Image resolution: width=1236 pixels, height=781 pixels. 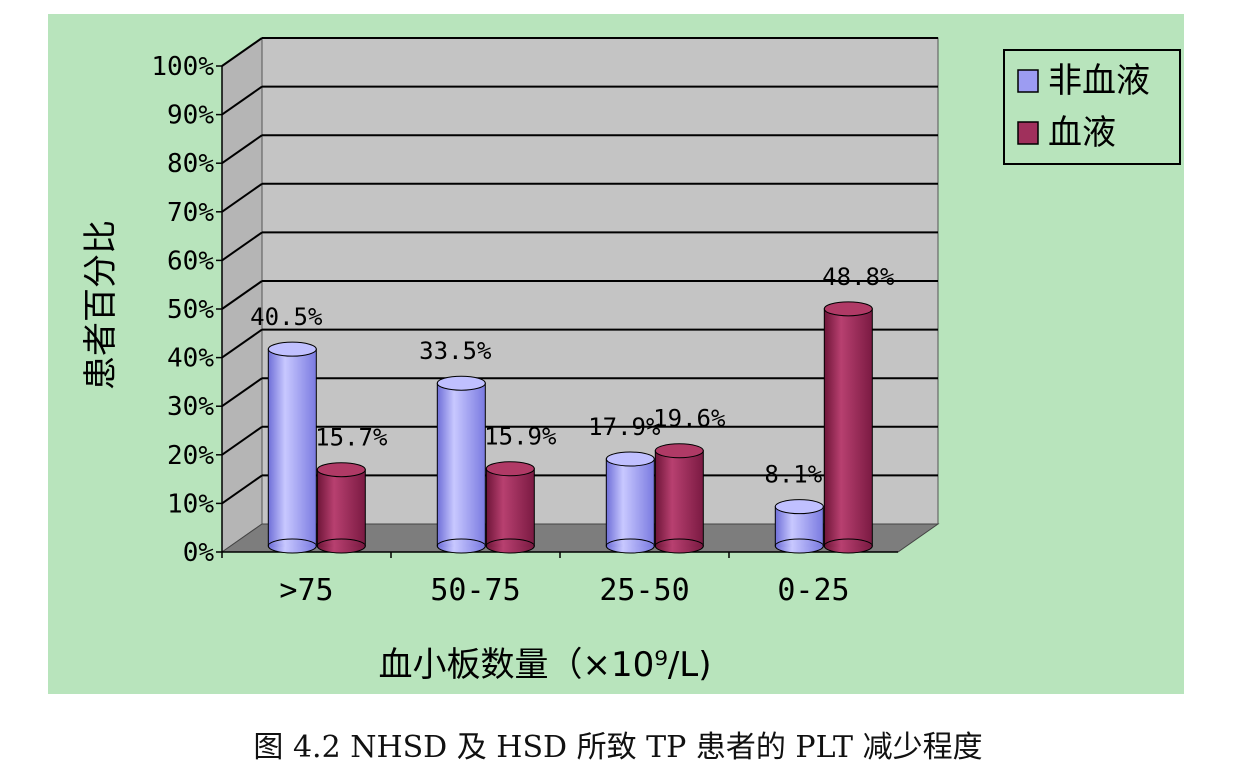 What do you see at coordinates (286, 317) in the screenshot?
I see `data-label: 40.5%` at bounding box center [286, 317].